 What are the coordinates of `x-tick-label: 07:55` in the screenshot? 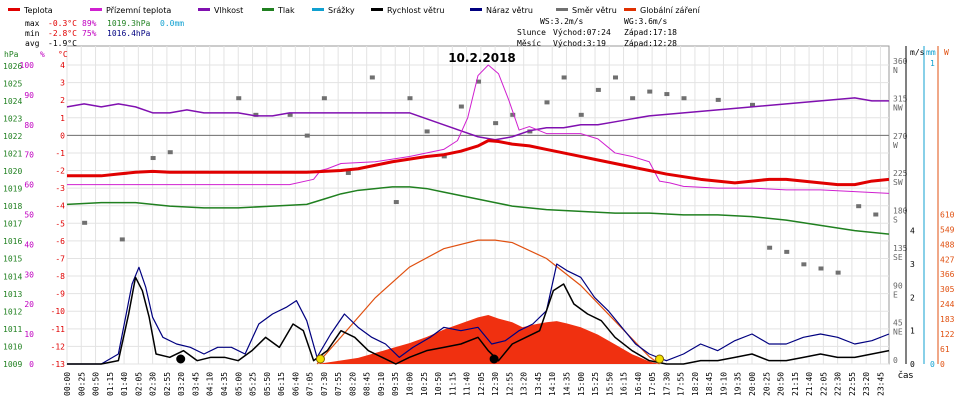 It's located at (338, 384).